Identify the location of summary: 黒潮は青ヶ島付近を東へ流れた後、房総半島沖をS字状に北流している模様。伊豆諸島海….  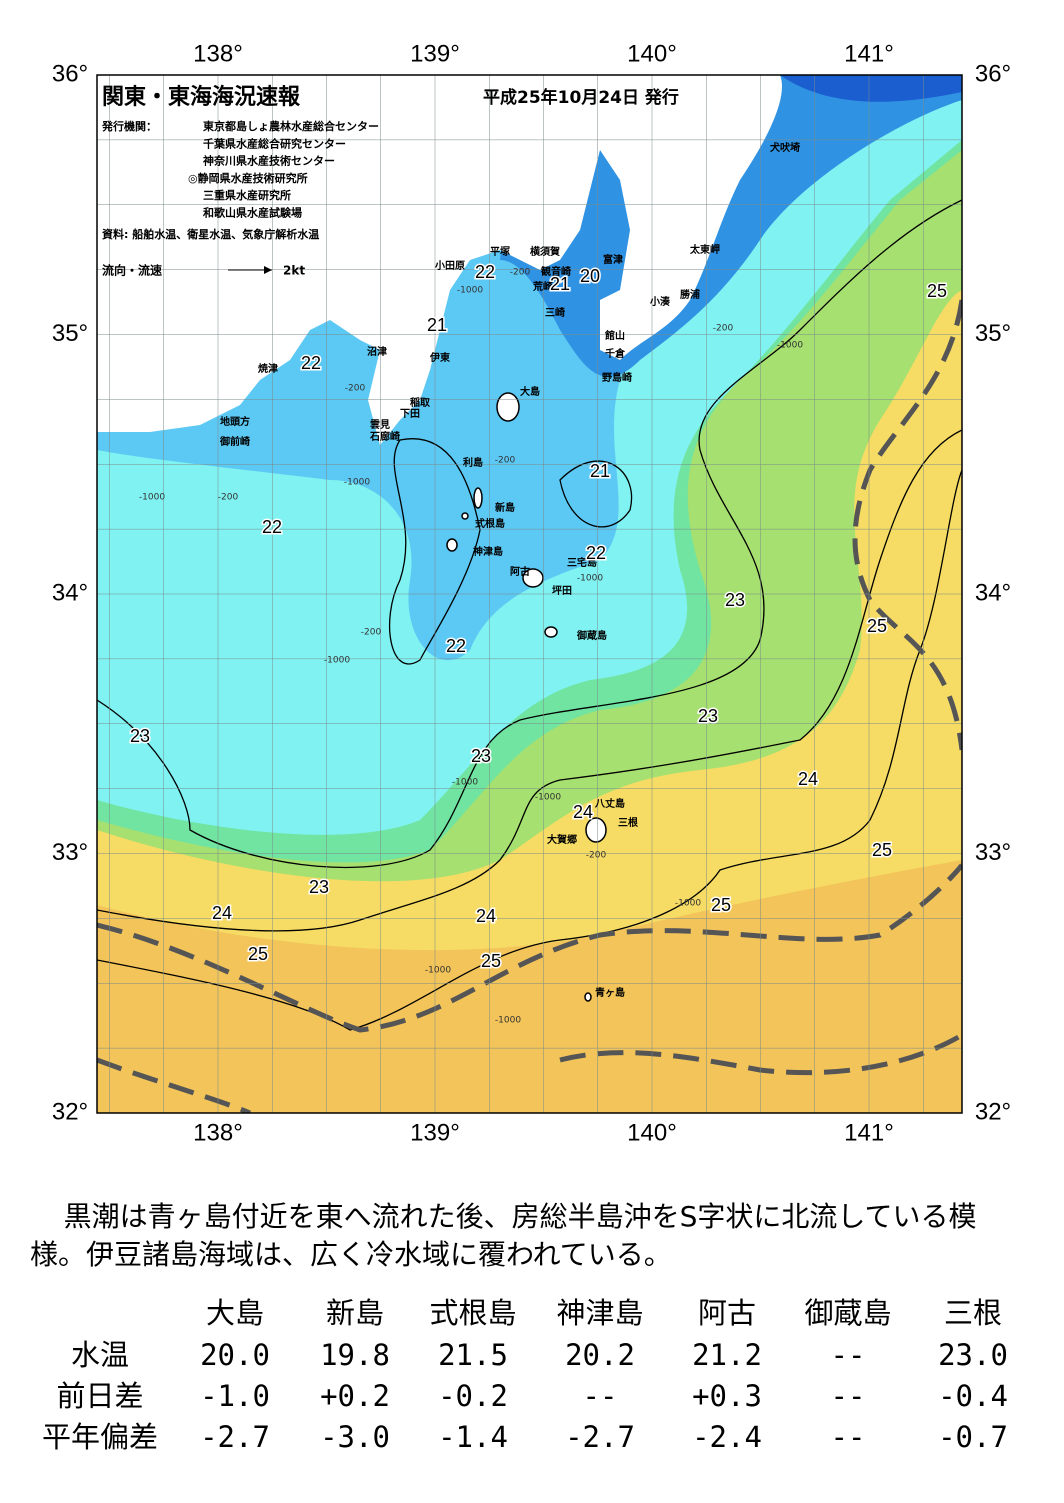
(503, 1235).